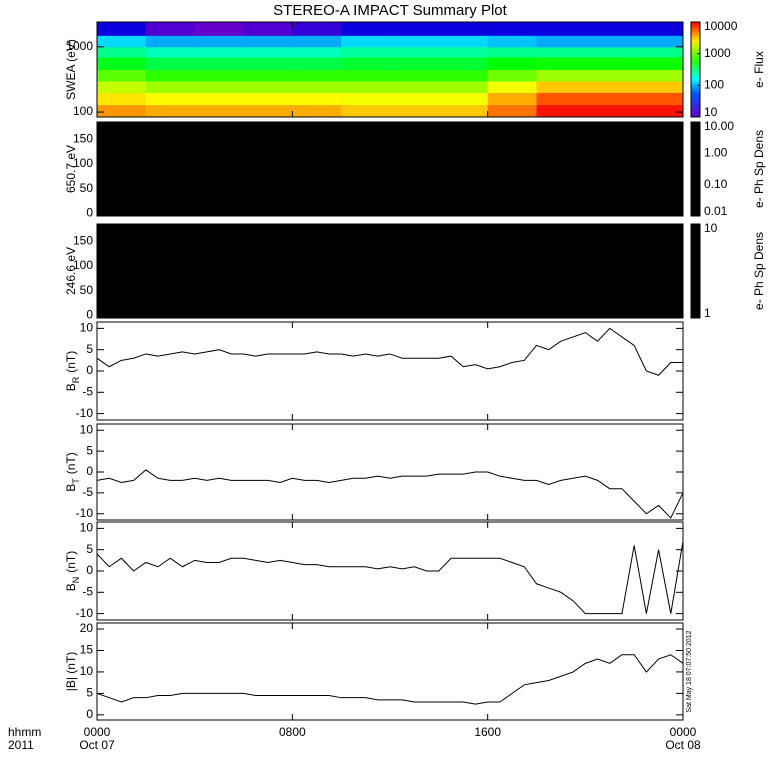 Image resolution: width=780 pixels, height=780 pixels. I want to click on y-axis-title: 650.7 eV, so click(71, 169).